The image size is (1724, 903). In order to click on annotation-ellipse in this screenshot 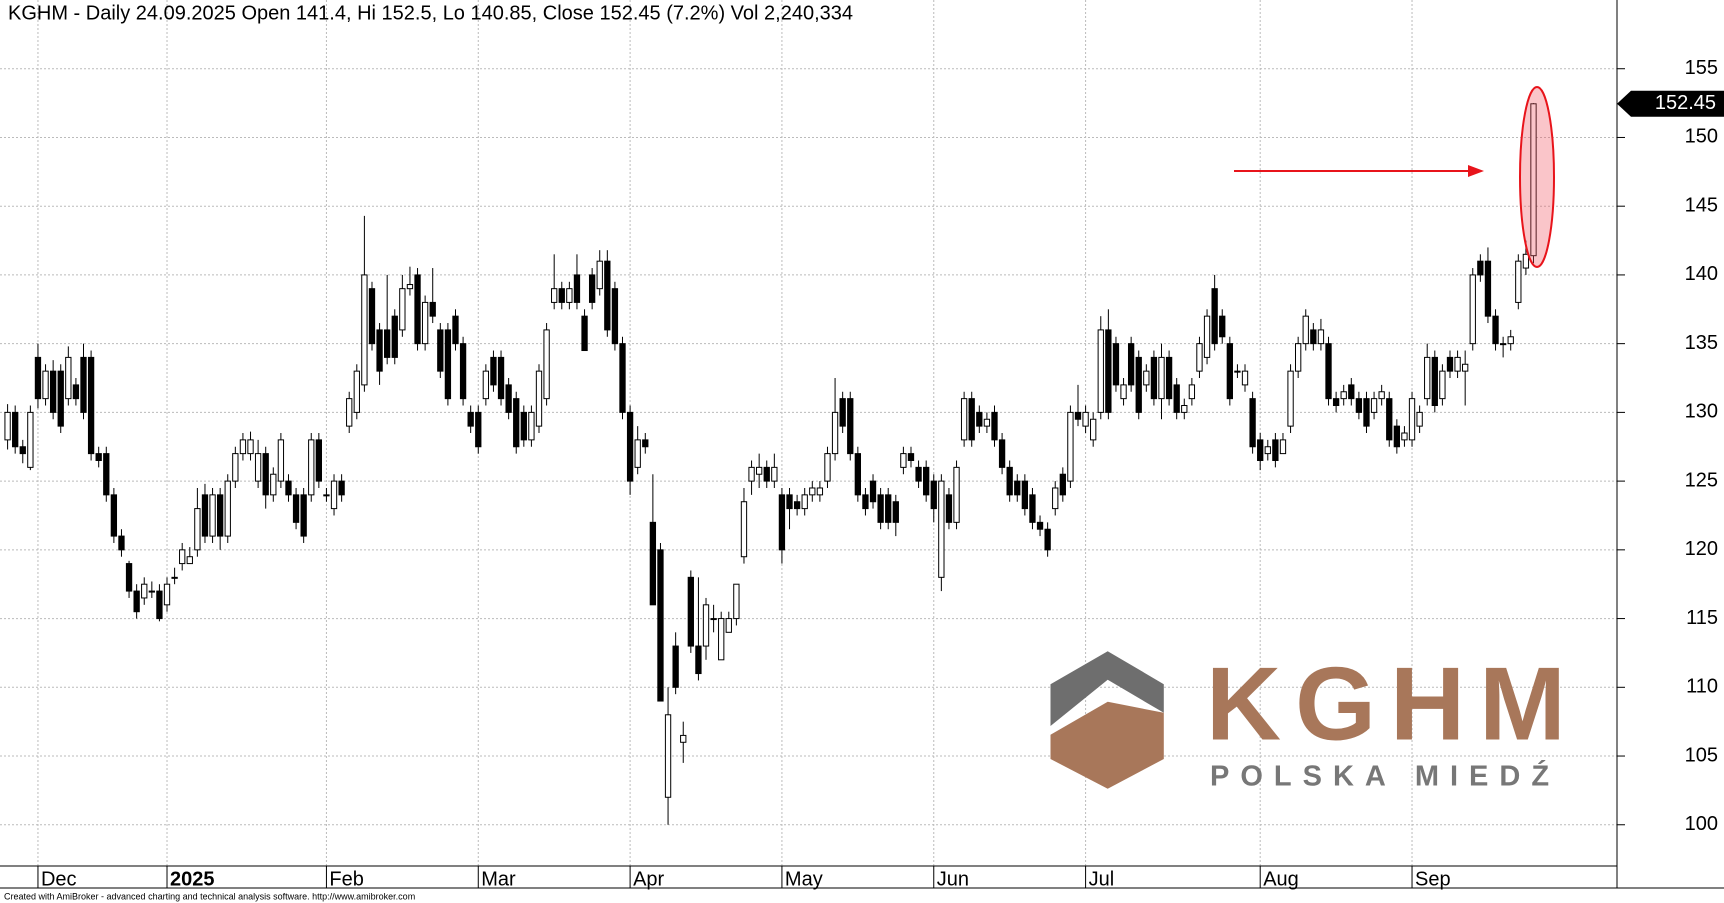, I will do `click(1537, 177)`.